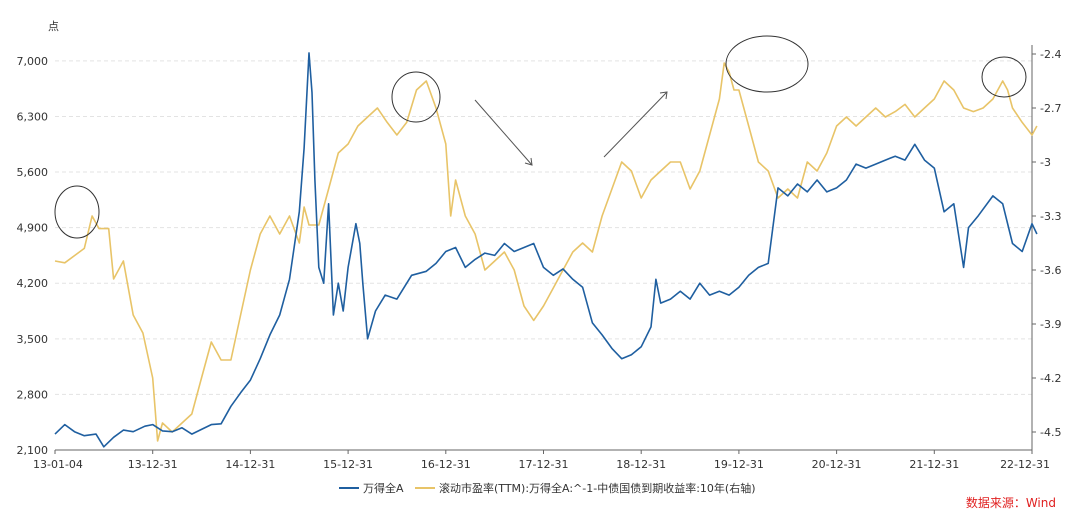 This screenshot has width=1080, height=517. Describe the element at coordinates (33, 283) in the screenshot. I see `left-tick-label: 4,200` at that location.